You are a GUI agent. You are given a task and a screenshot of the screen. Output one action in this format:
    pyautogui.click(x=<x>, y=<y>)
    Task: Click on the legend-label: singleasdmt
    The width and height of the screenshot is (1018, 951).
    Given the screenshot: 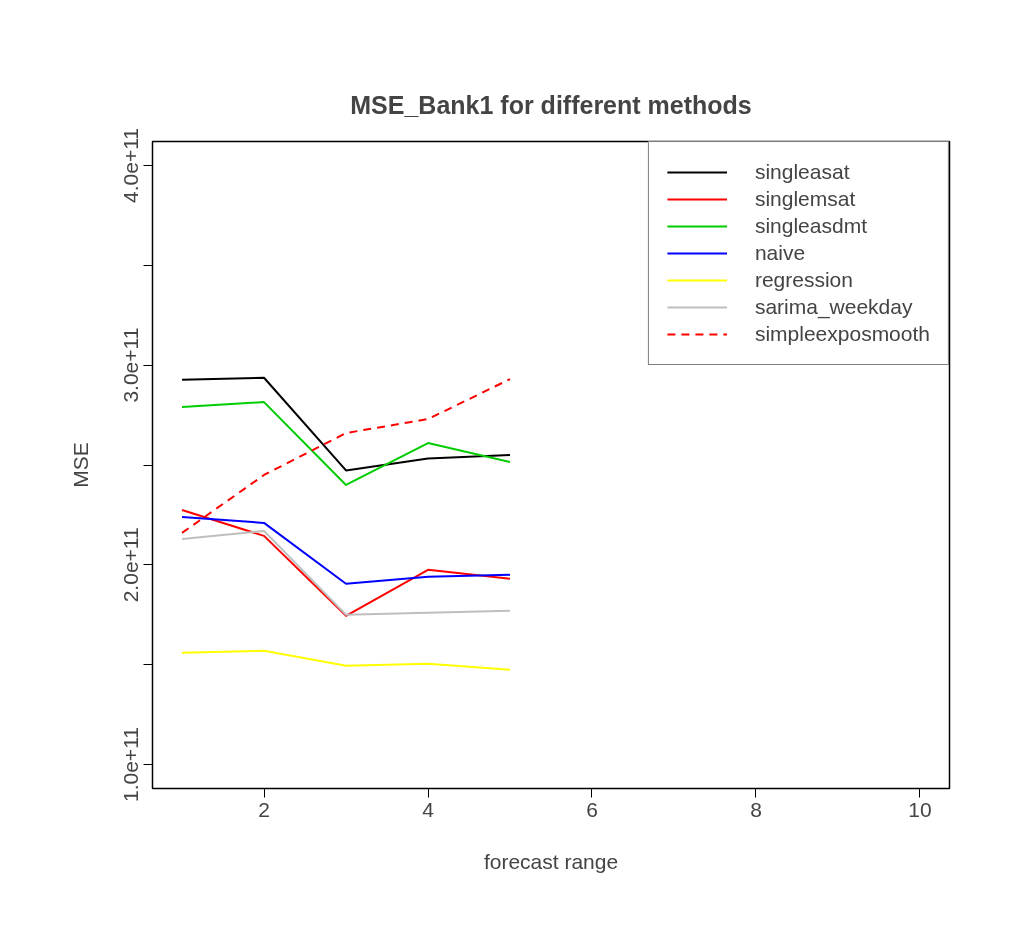 What is the action you would take?
    pyautogui.click(x=810, y=226)
    